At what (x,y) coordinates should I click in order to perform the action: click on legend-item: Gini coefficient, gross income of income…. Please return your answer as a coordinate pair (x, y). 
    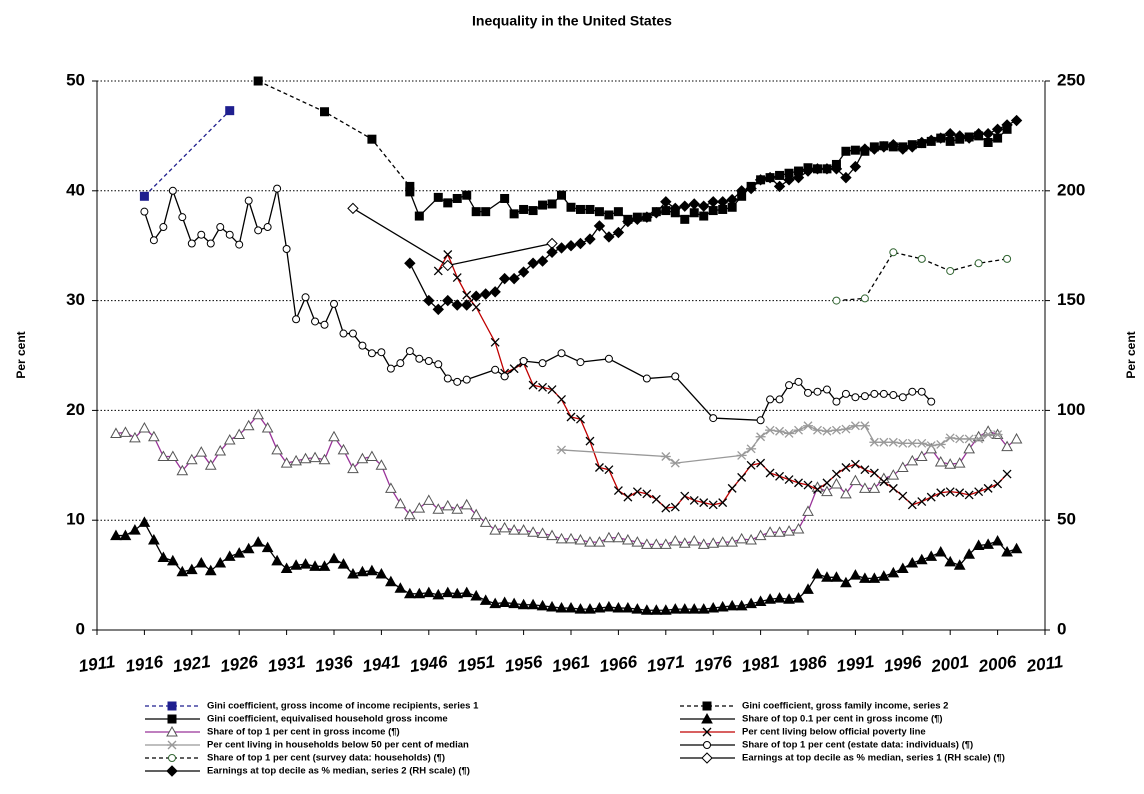
    Looking at the image, I should click on (312, 706).